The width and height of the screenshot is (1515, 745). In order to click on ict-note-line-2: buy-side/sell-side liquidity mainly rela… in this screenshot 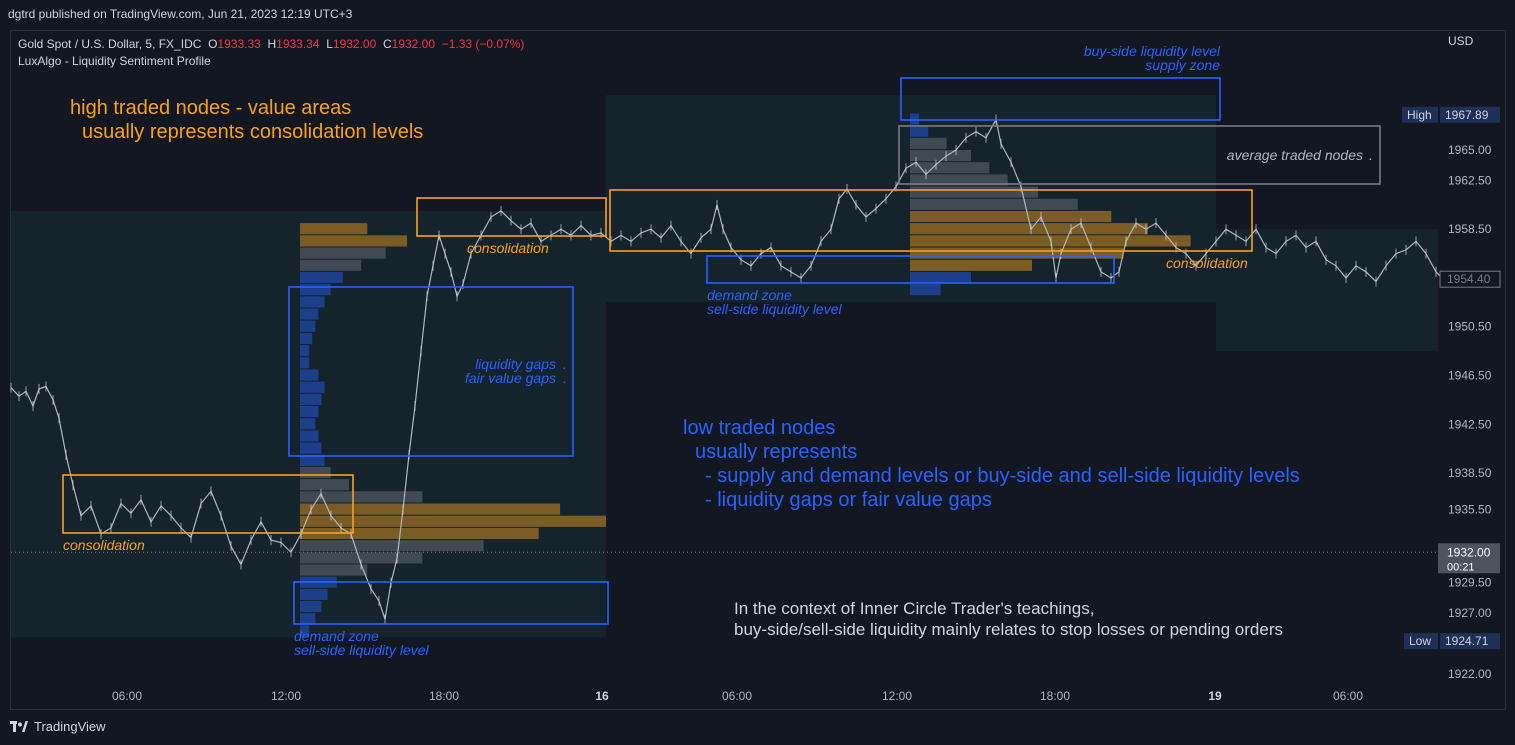, I will do `click(1008, 629)`.